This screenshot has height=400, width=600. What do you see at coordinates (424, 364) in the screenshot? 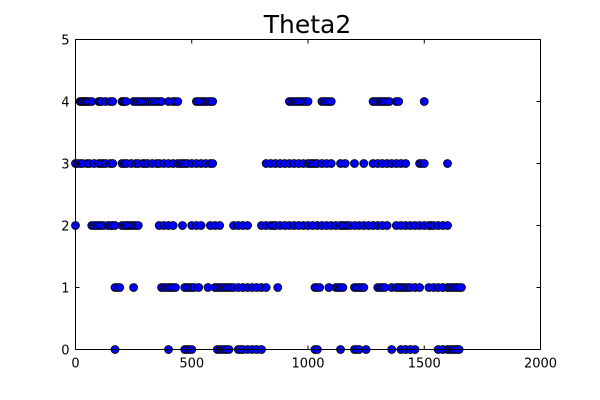
I see `x-tick-label: 1500` at bounding box center [424, 364].